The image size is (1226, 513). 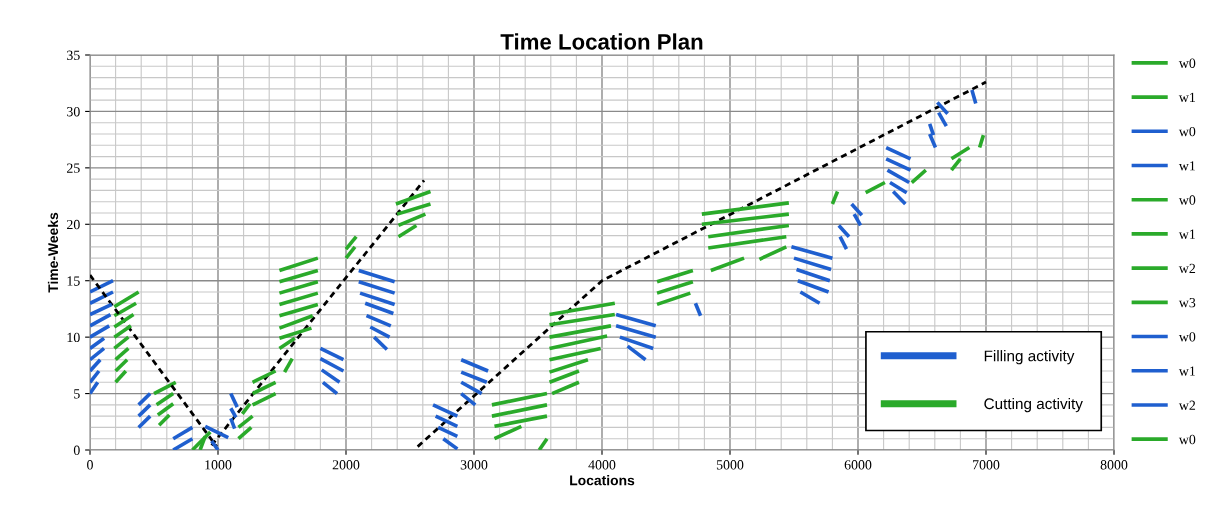 What do you see at coordinates (90, 465) in the screenshot?
I see `x-tick-label: 0` at bounding box center [90, 465].